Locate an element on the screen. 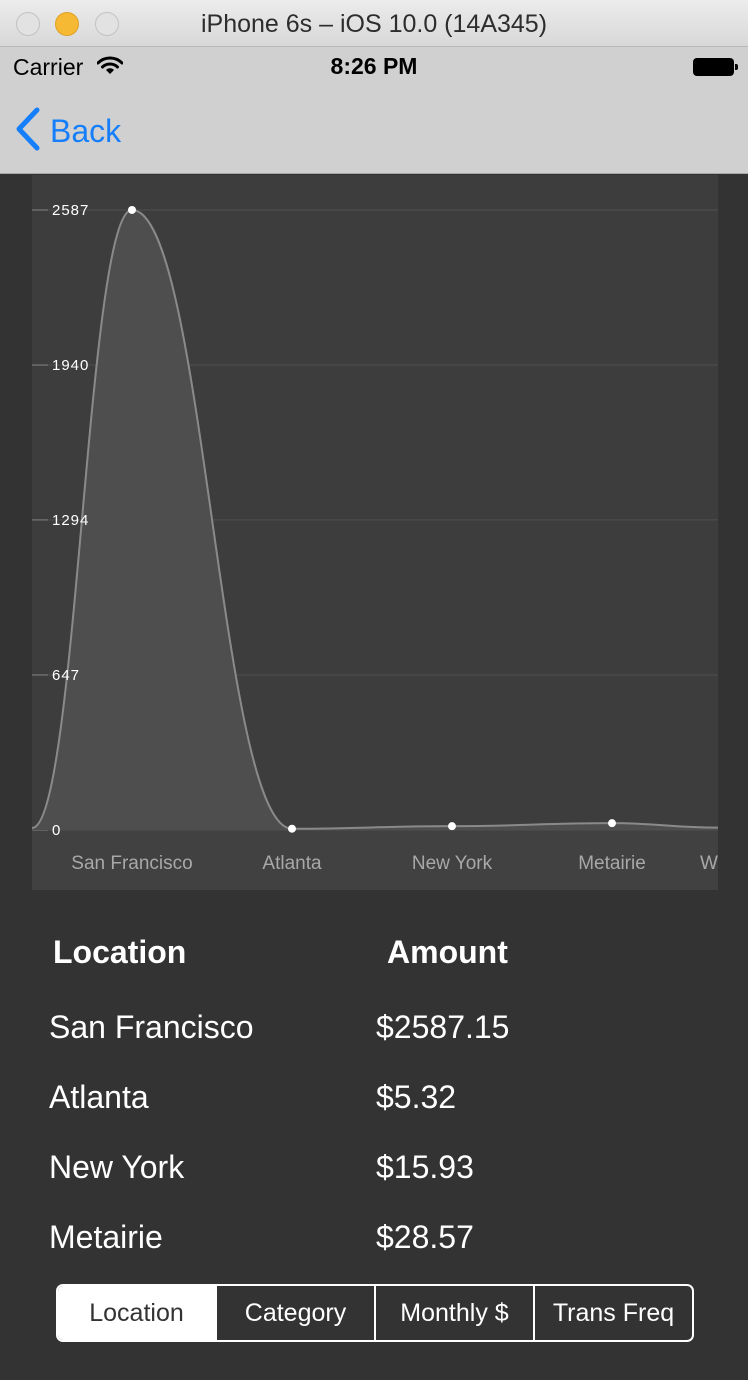 This screenshot has width=748, height=1380. status-bar: Carrier 8:26 PM is located at coordinates (374, 67).